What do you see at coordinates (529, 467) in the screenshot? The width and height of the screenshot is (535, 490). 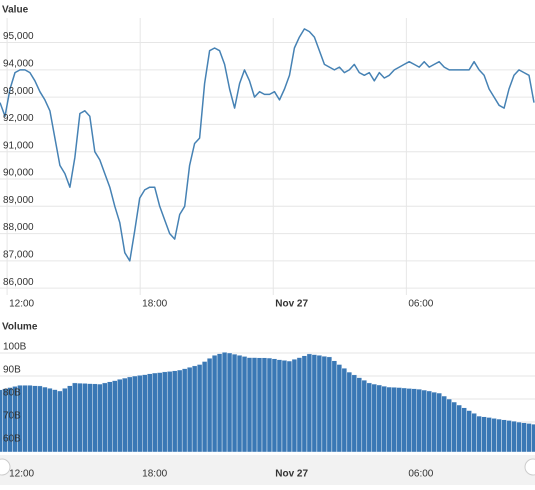 I see `scroll-right-button` at bounding box center [529, 467].